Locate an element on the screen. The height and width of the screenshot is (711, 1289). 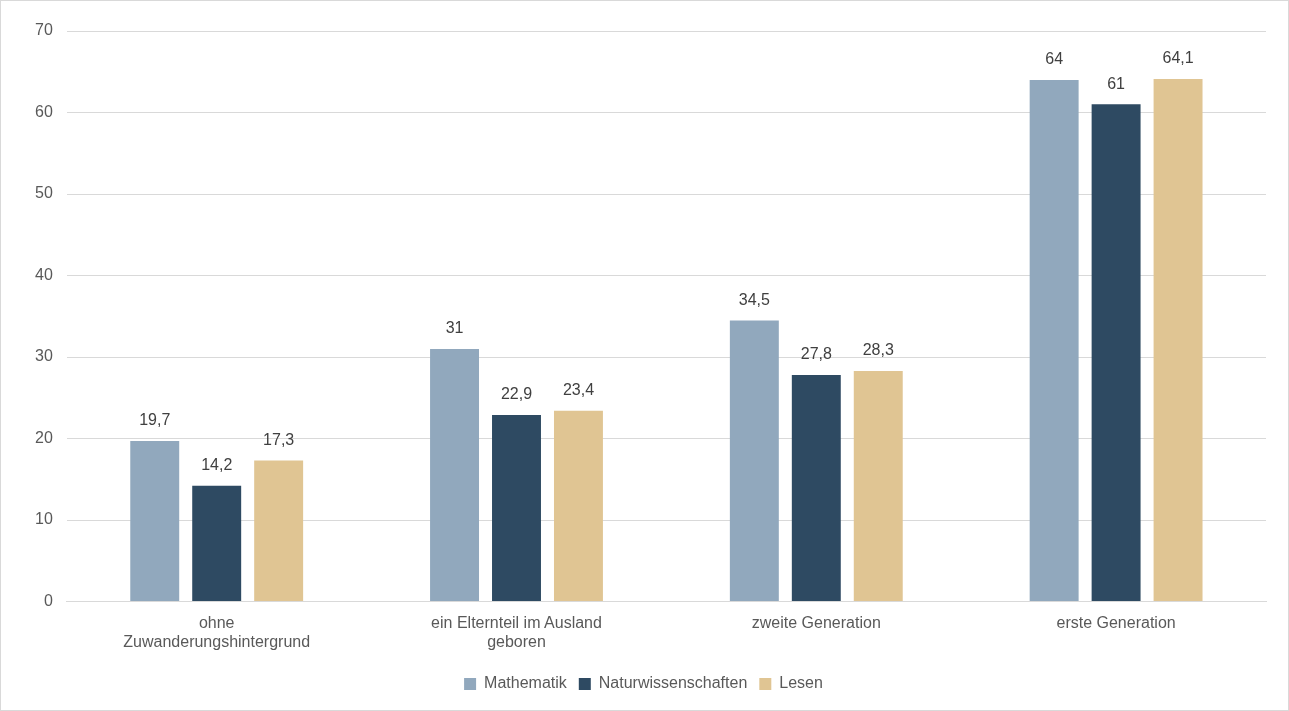
legend-label: Lesen is located at coordinates (801, 683).